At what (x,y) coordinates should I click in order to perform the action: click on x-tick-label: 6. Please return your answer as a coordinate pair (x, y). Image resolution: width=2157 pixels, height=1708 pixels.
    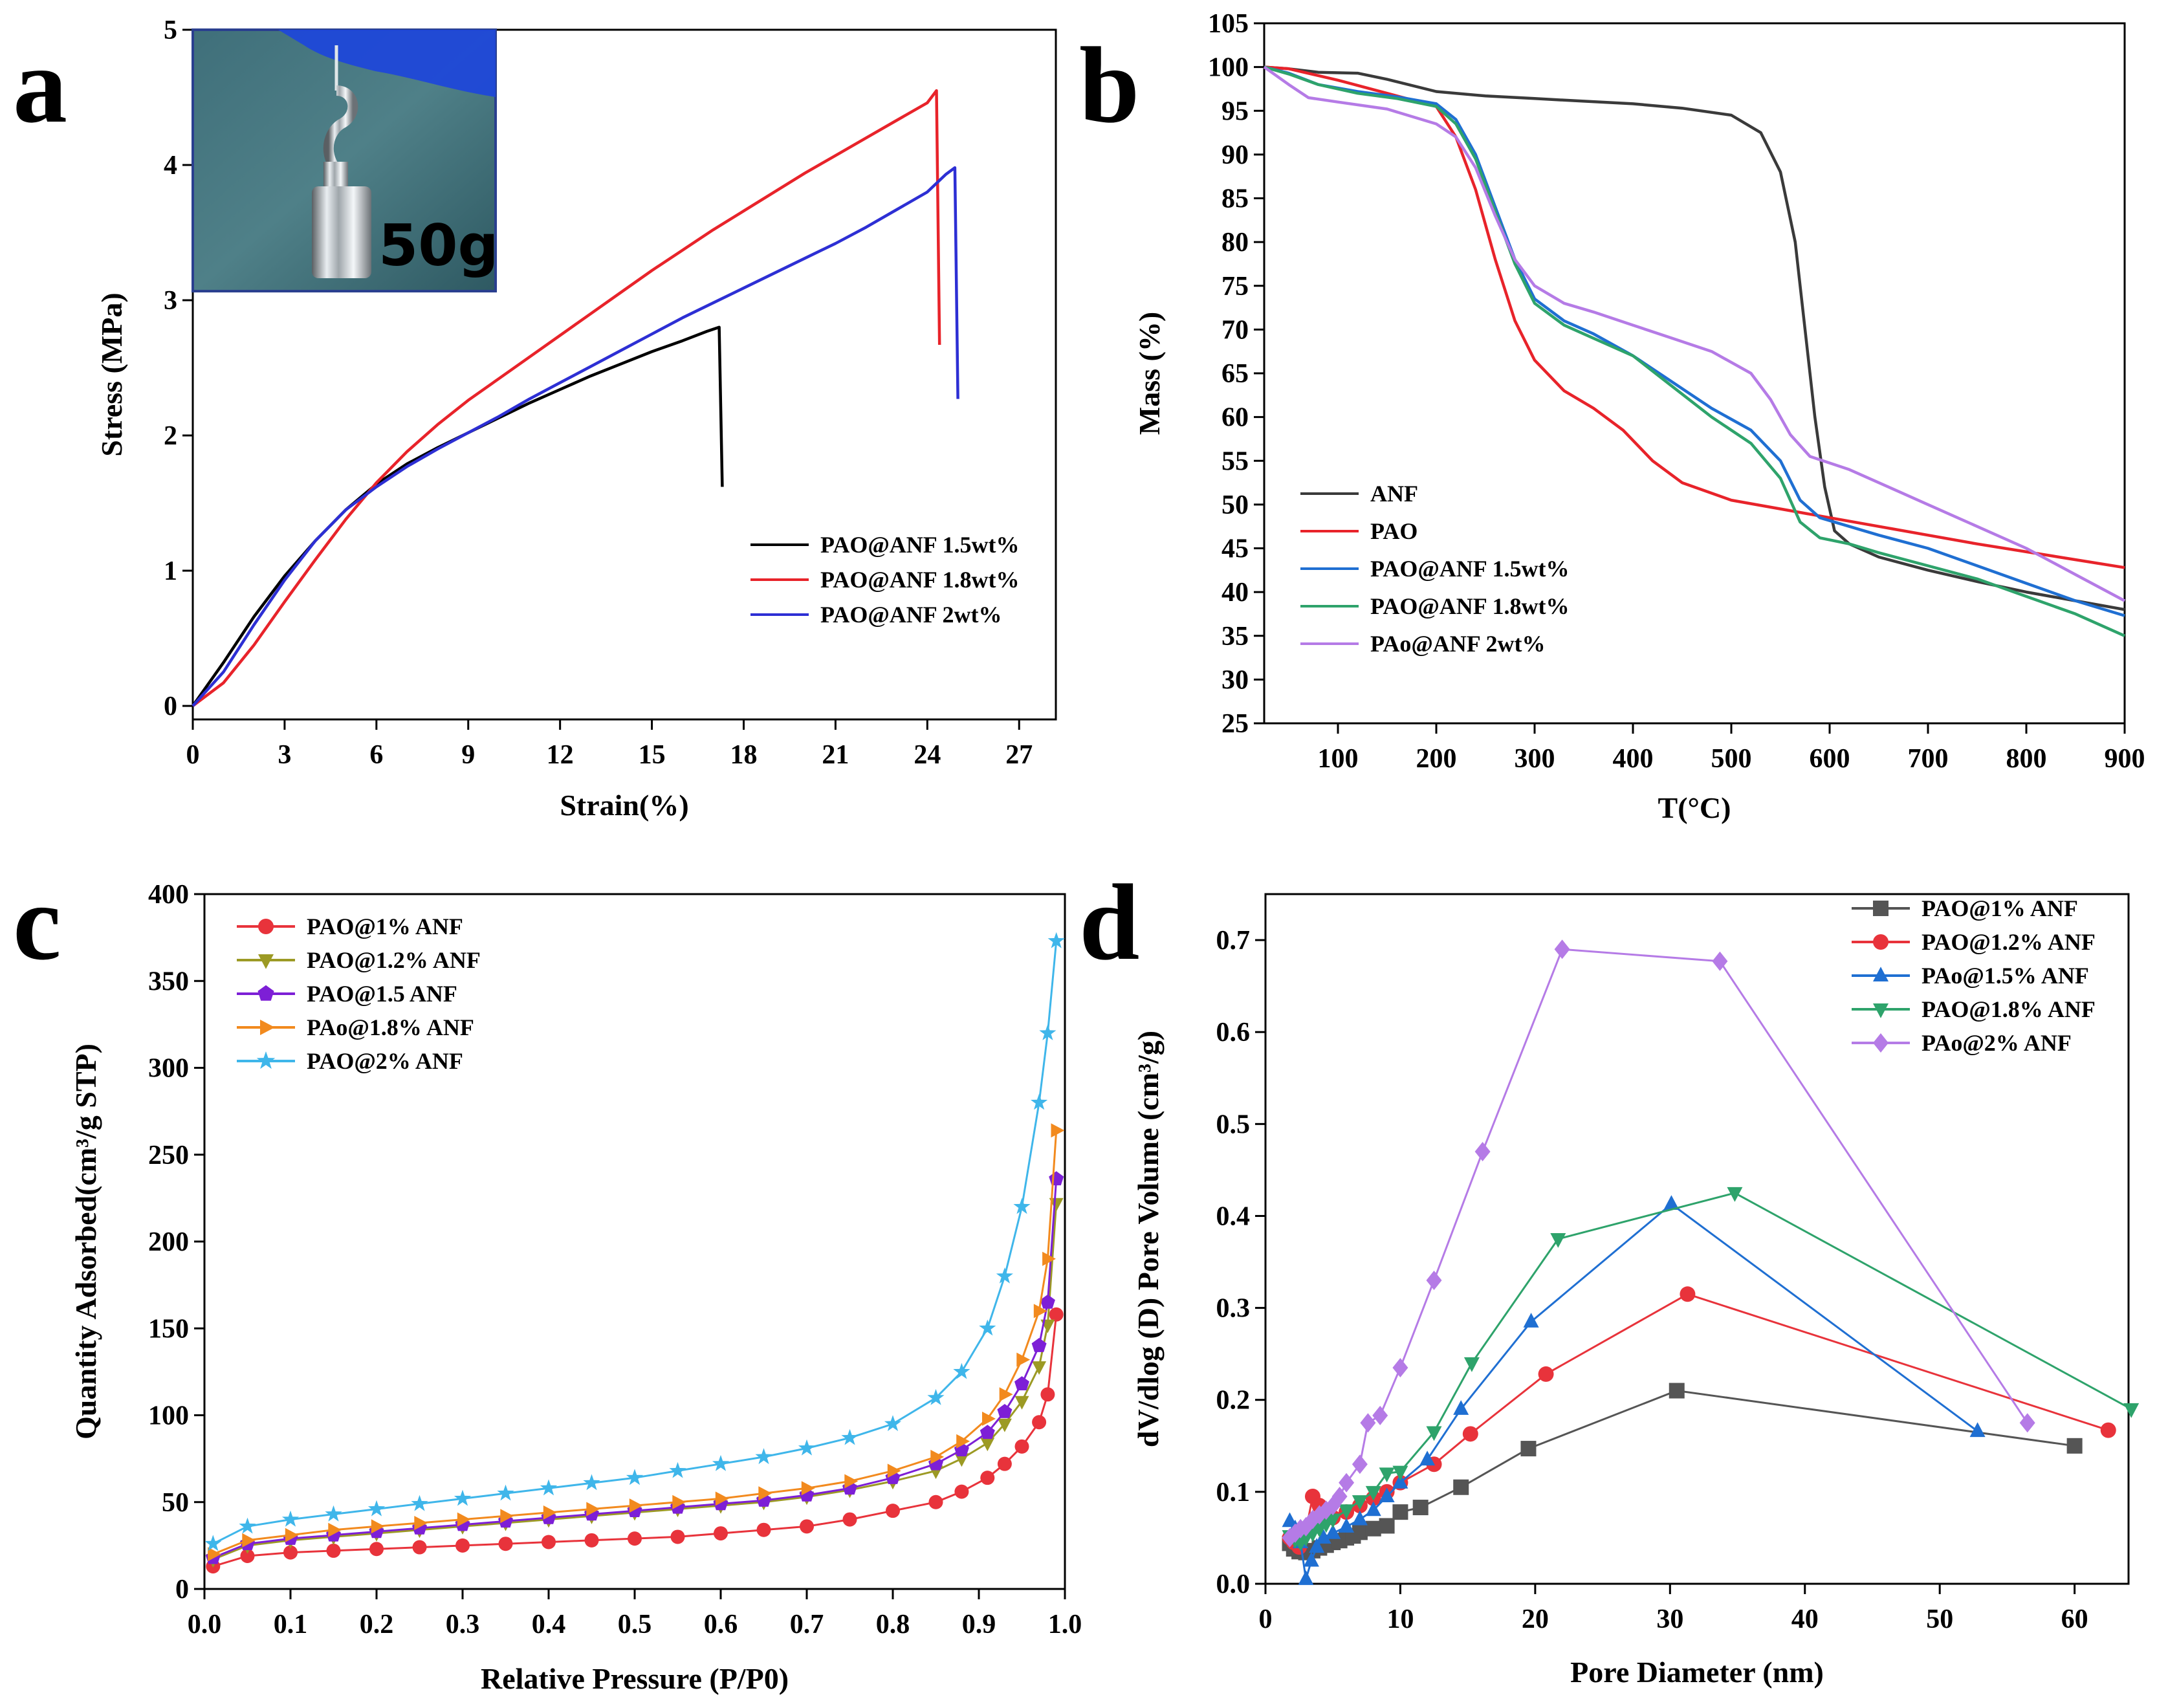
    Looking at the image, I should click on (376, 755).